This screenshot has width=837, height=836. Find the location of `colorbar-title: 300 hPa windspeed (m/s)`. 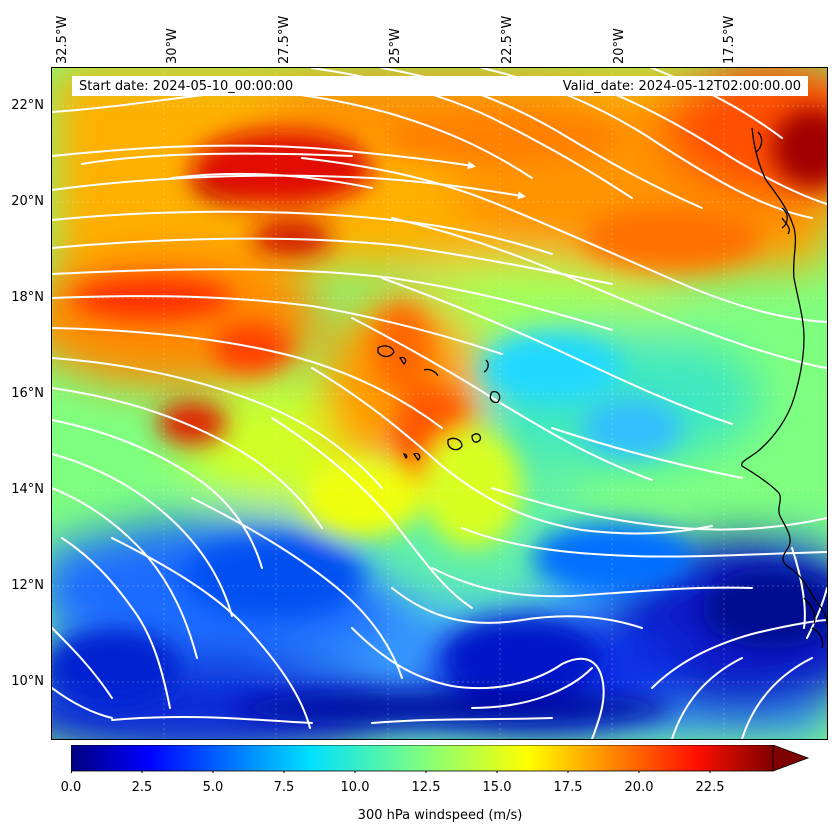

colorbar-title: 300 hPa windspeed (m/s) is located at coordinates (440, 815).